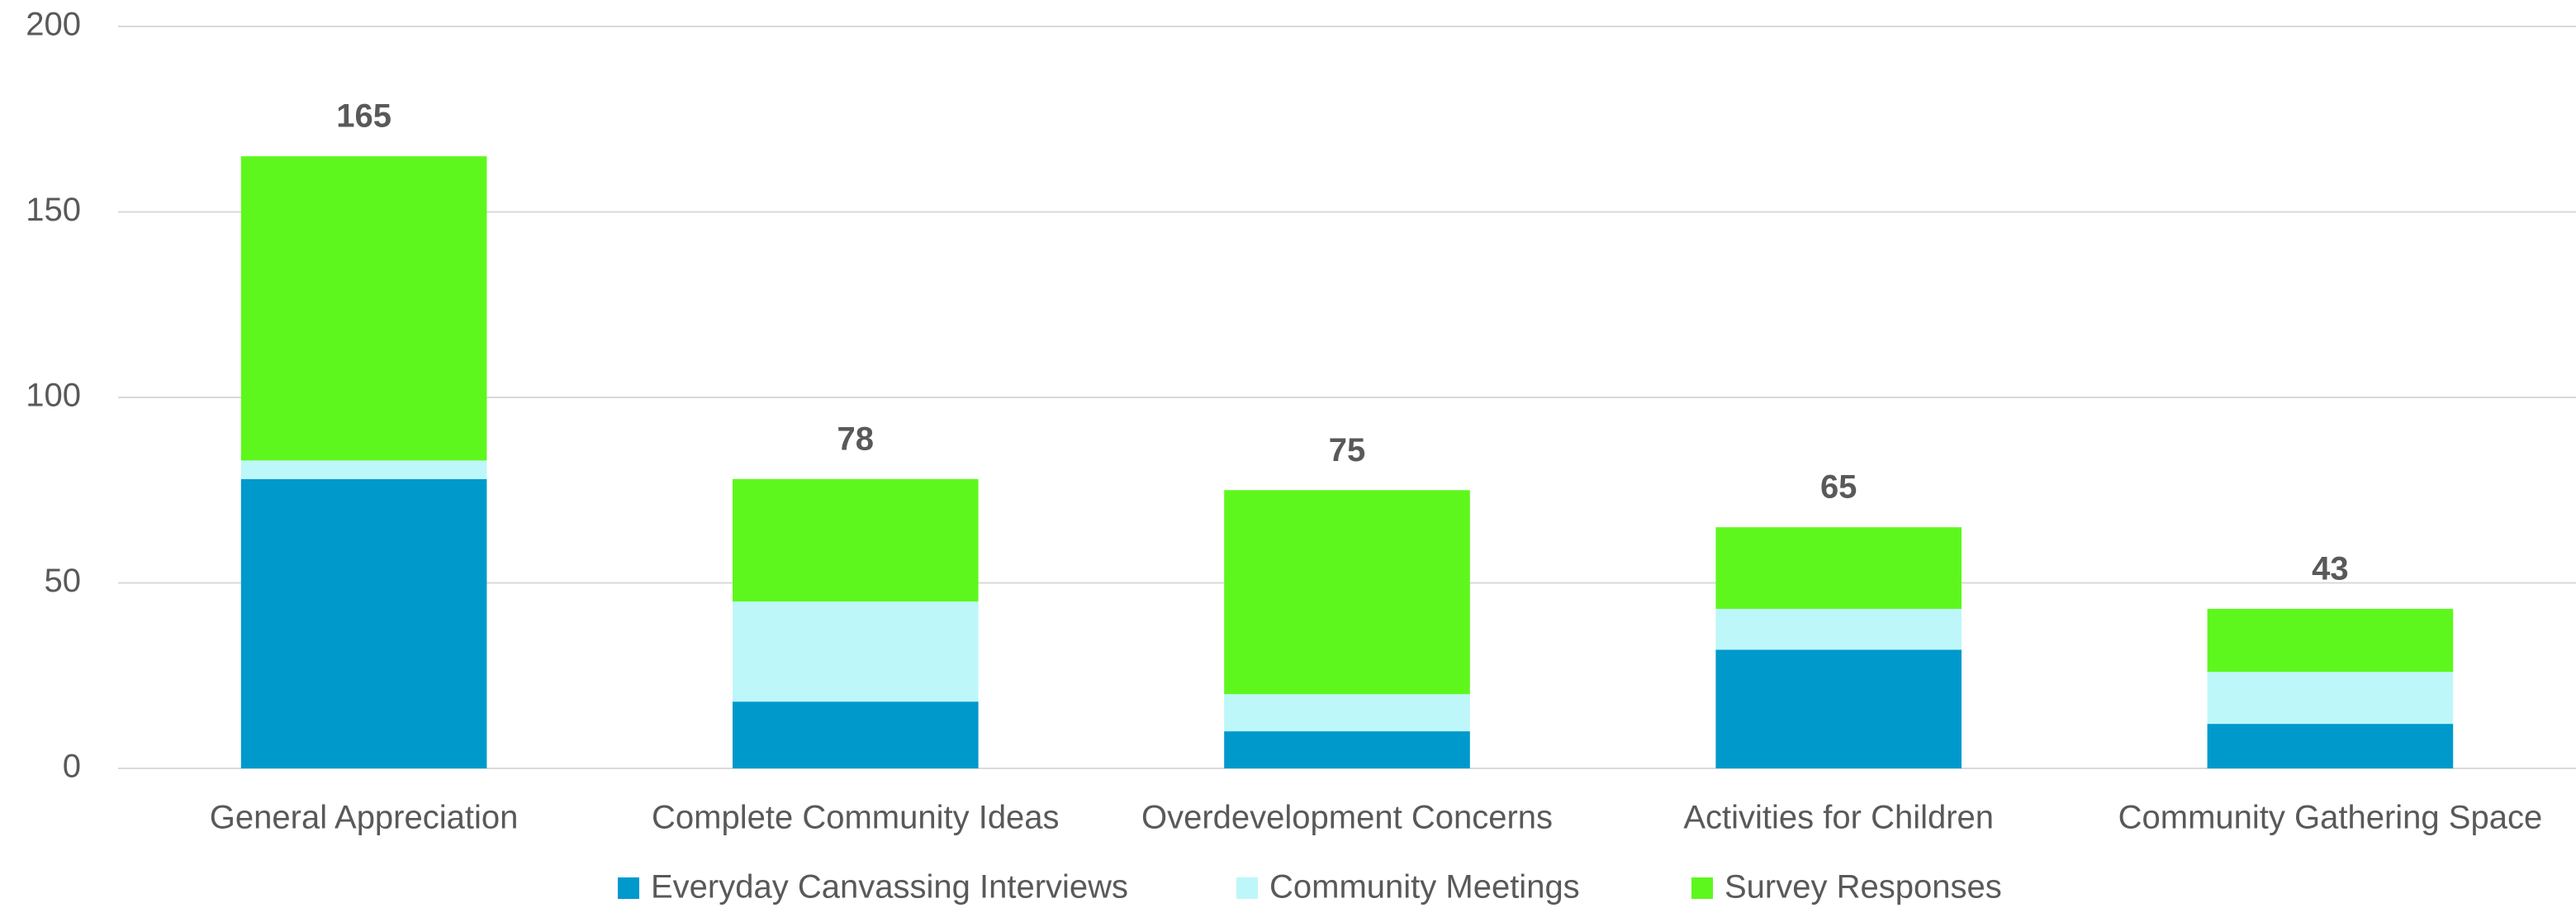 This screenshot has width=2576, height=908. I want to click on y-tick-label: 150, so click(53, 210).